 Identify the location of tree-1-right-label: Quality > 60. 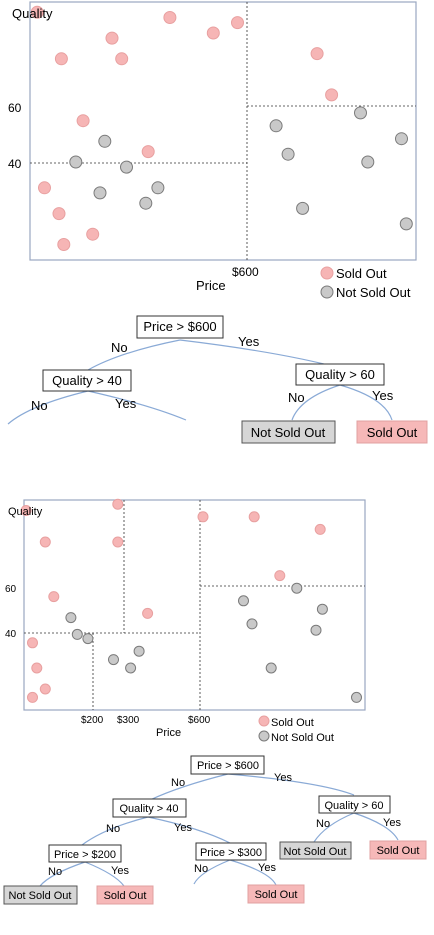
(340, 374).